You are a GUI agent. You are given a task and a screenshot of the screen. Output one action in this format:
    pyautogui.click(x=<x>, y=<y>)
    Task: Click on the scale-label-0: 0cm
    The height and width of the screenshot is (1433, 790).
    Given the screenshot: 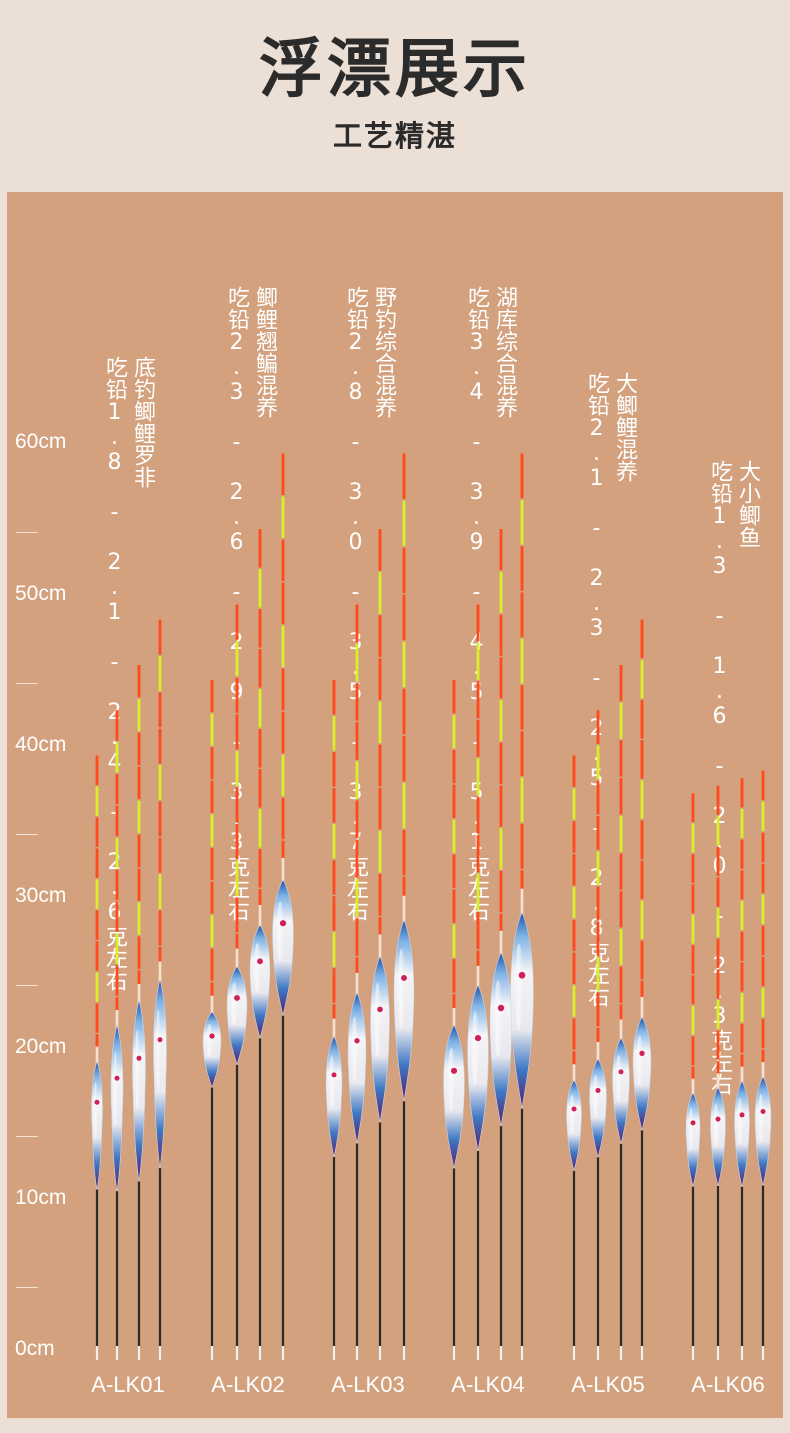 What is the action you would take?
    pyautogui.click(x=35, y=1348)
    